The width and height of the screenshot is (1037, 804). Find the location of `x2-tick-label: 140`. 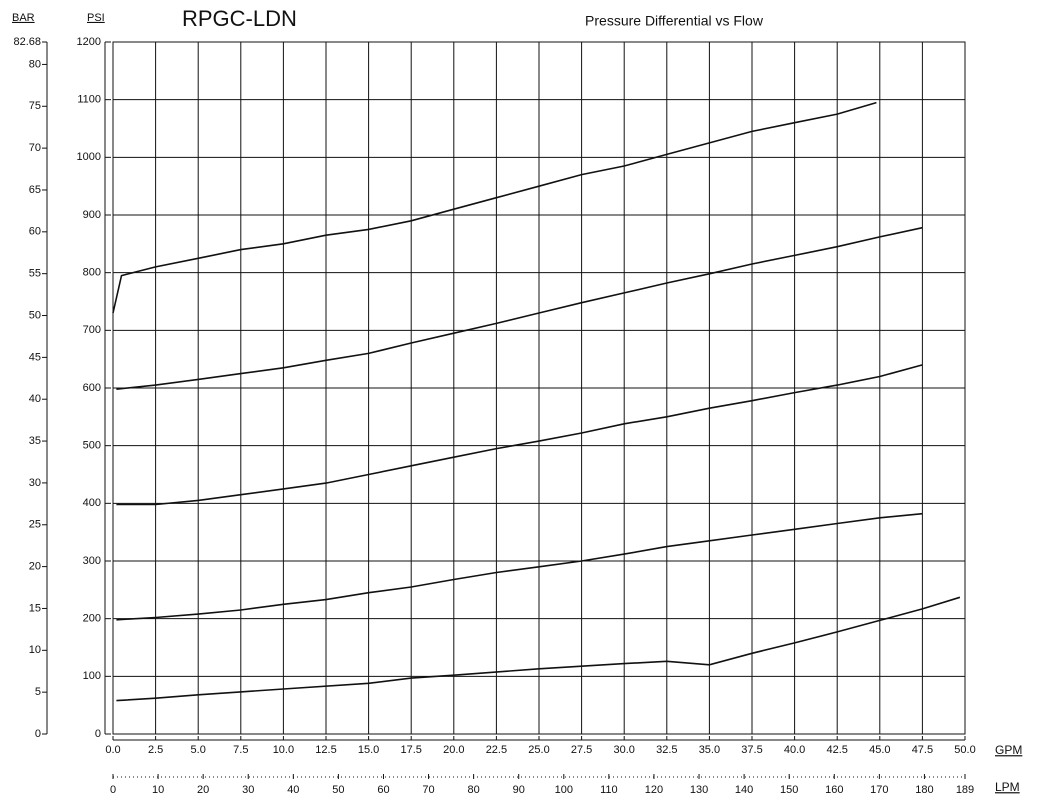

x2-tick-label: 140 is located at coordinates (744, 790).